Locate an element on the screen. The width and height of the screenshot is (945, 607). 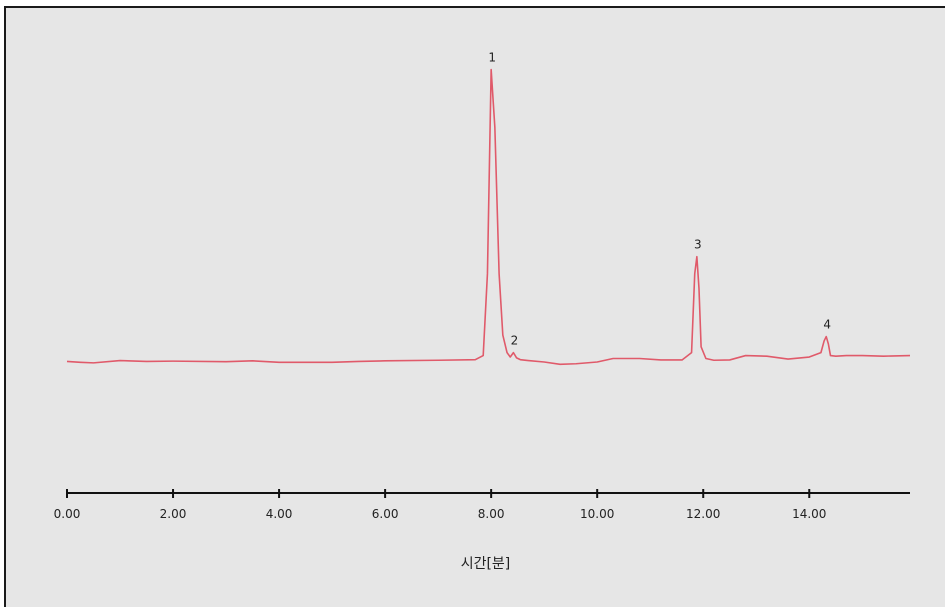
x-tick-label: 4.00 is located at coordinates (279, 514).